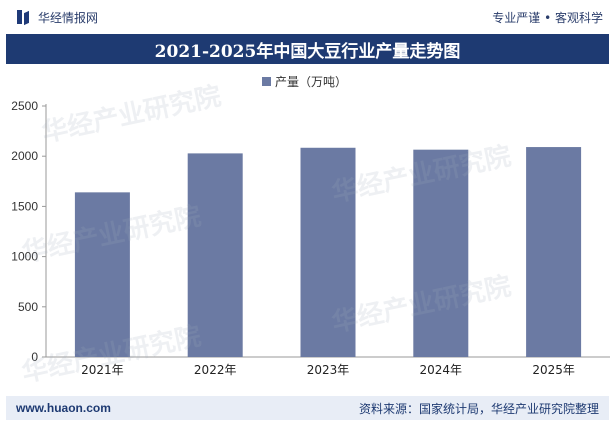 The width and height of the screenshot is (615, 426). Describe the element at coordinates (266, 81) in the screenshot. I see `legend-swatch` at that location.